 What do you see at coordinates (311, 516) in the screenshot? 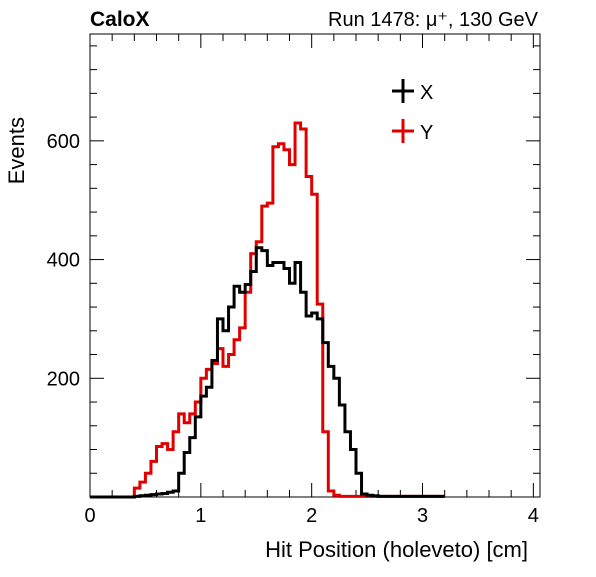
I see `x-tick-label: 2` at bounding box center [311, 516].